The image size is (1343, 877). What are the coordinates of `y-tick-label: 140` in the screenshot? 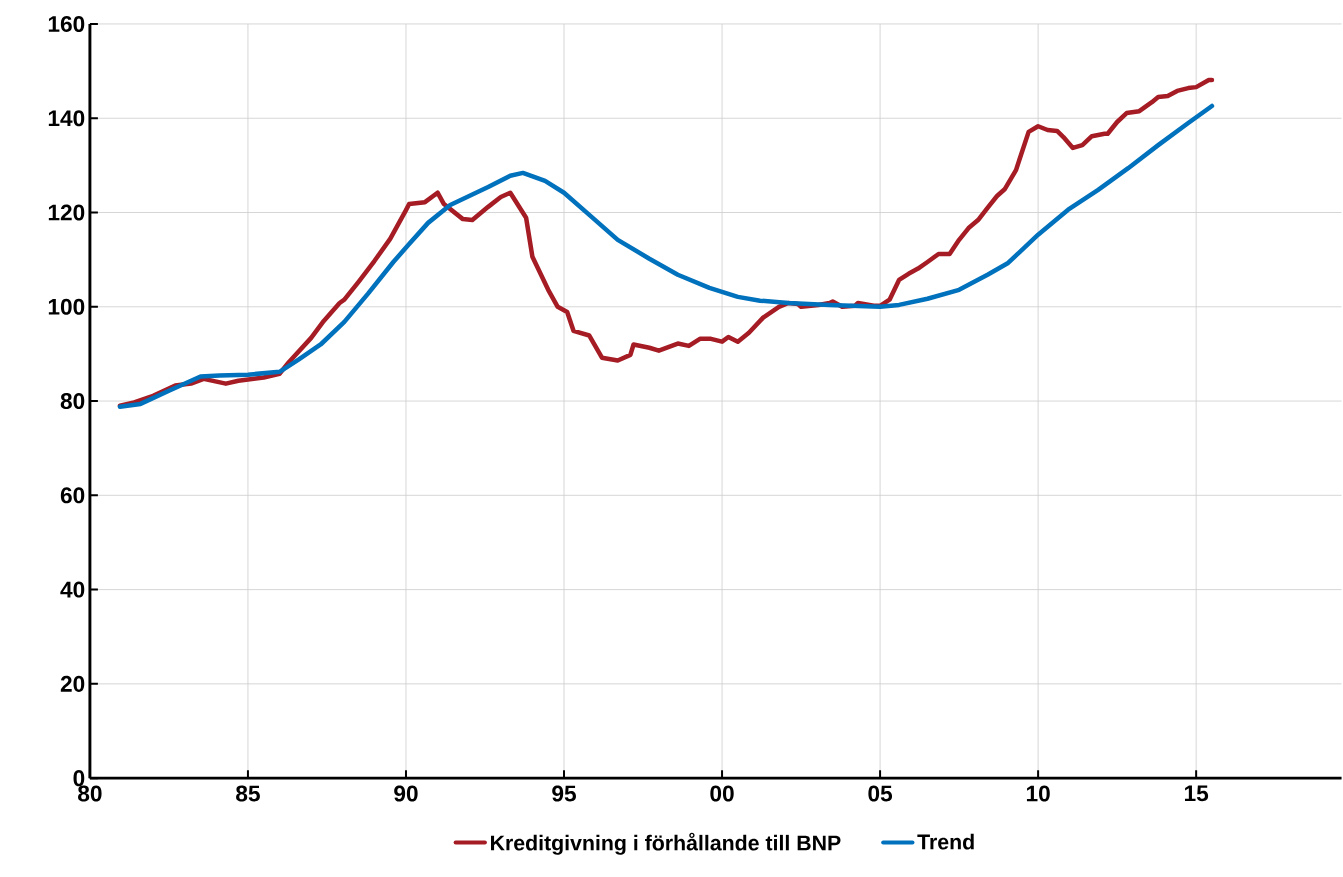 It's located at (66, 118).